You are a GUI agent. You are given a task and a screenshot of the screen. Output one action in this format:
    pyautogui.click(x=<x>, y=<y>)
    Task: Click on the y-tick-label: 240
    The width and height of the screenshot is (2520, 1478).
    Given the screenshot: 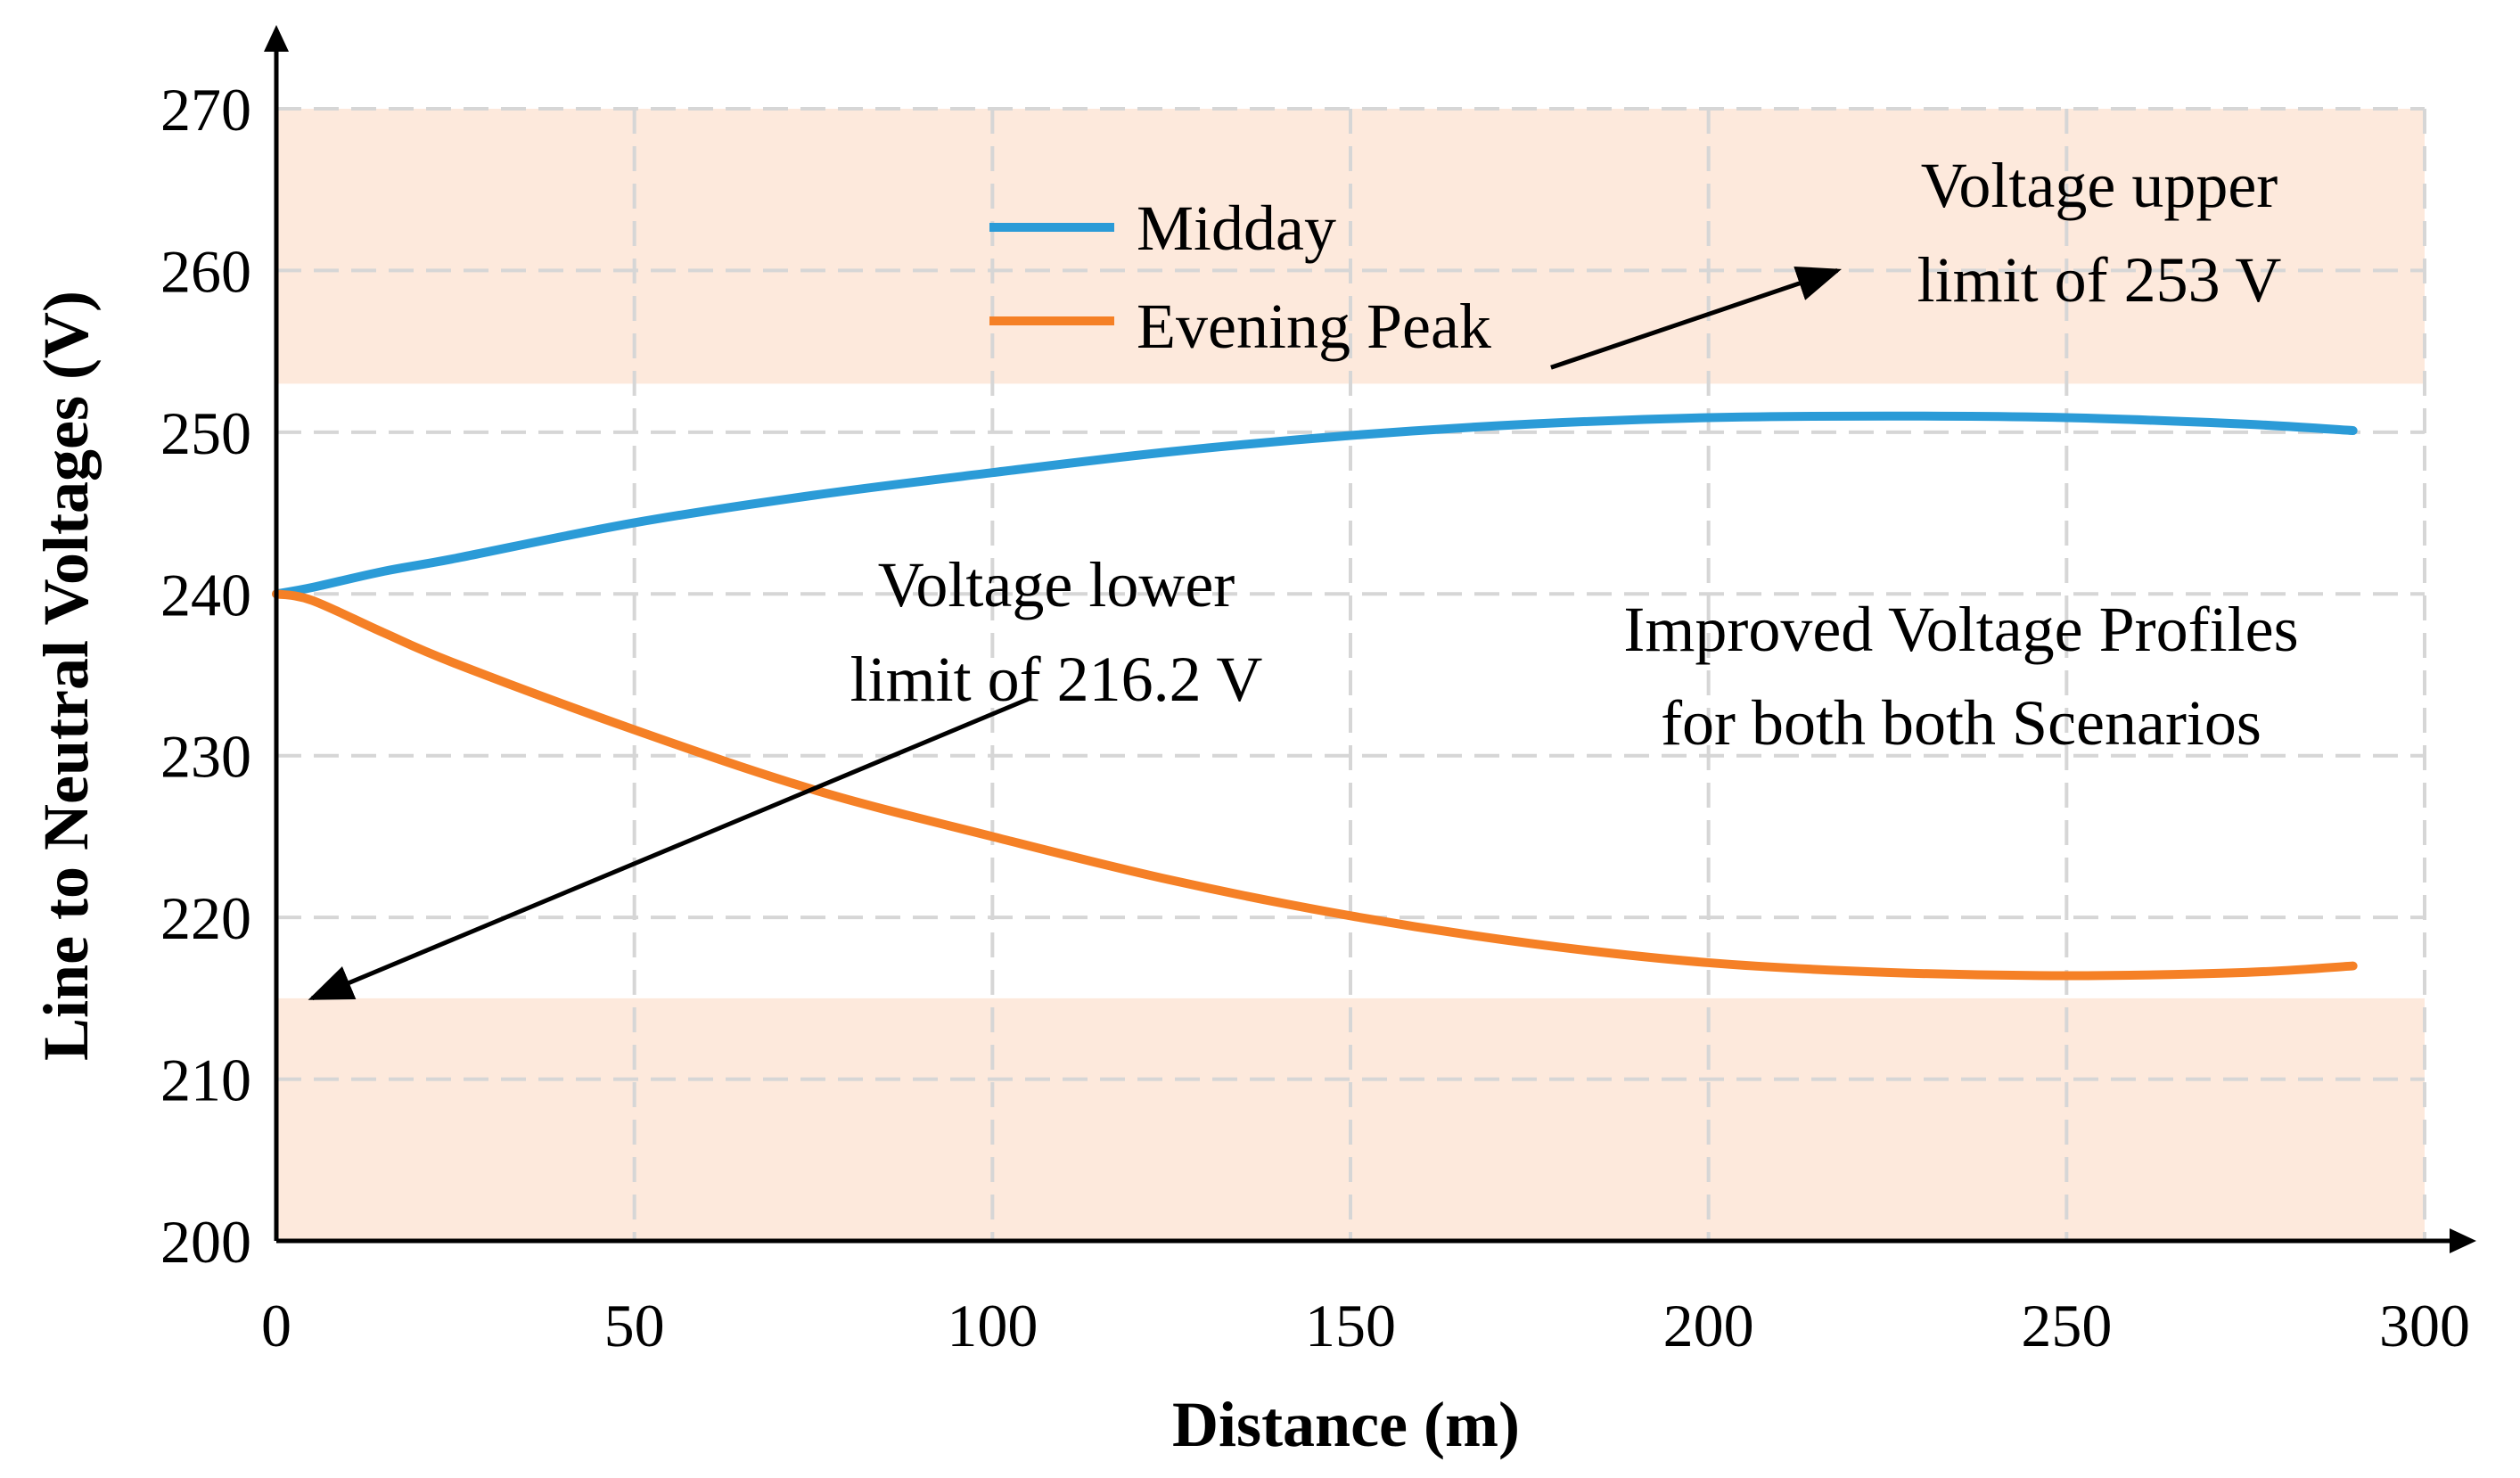 What is the action you would take?
    pyautogui.click(x=205, y=594)
    